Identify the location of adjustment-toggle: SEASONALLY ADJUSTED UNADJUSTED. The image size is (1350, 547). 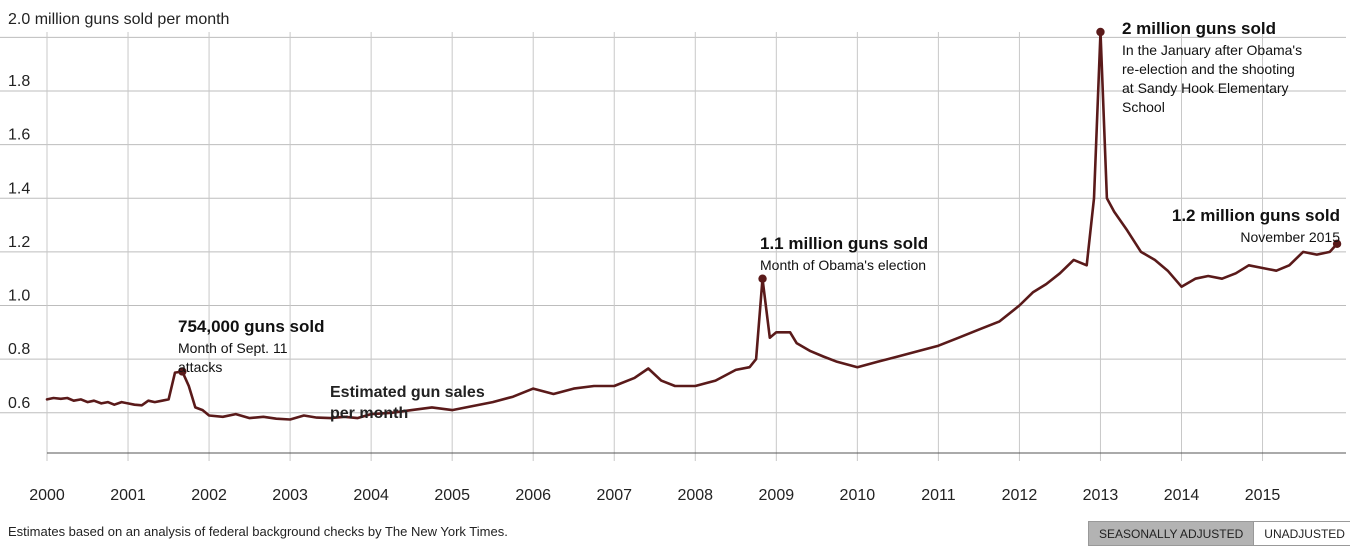
(1219, 533).